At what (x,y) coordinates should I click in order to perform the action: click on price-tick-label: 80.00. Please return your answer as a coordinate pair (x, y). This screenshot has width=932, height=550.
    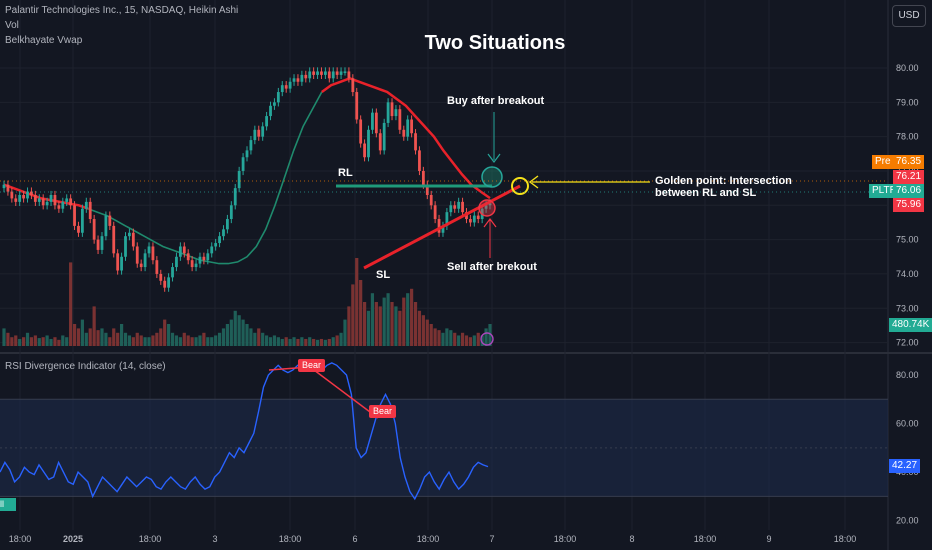
    Looking at the image, I should click on (907, 68).